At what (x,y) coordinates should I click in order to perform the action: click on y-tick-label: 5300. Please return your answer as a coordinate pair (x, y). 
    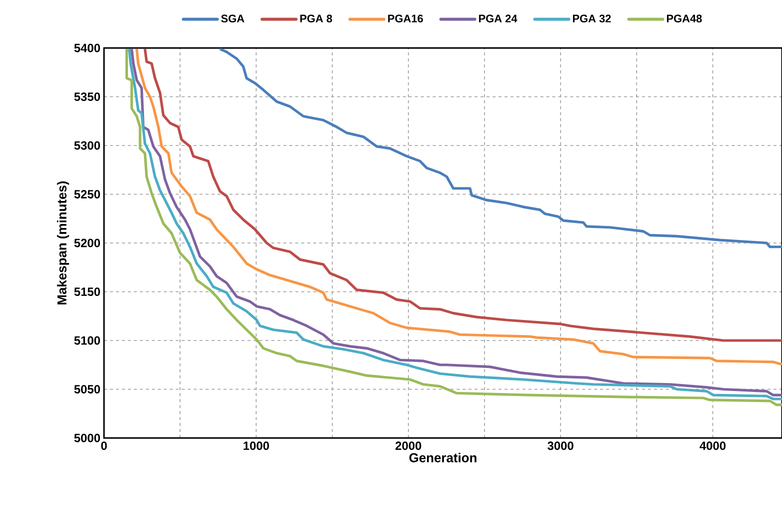
    Looking at the image, I should click on (87, 145).